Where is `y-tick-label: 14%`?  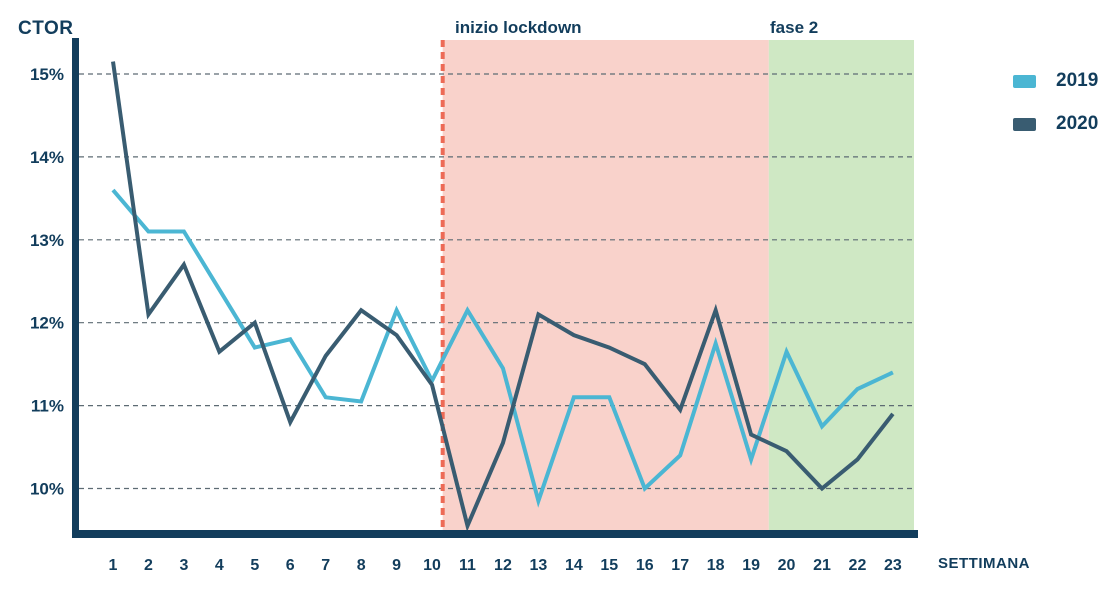 y-tick-label: 14% is located at coordinates (47, 157).